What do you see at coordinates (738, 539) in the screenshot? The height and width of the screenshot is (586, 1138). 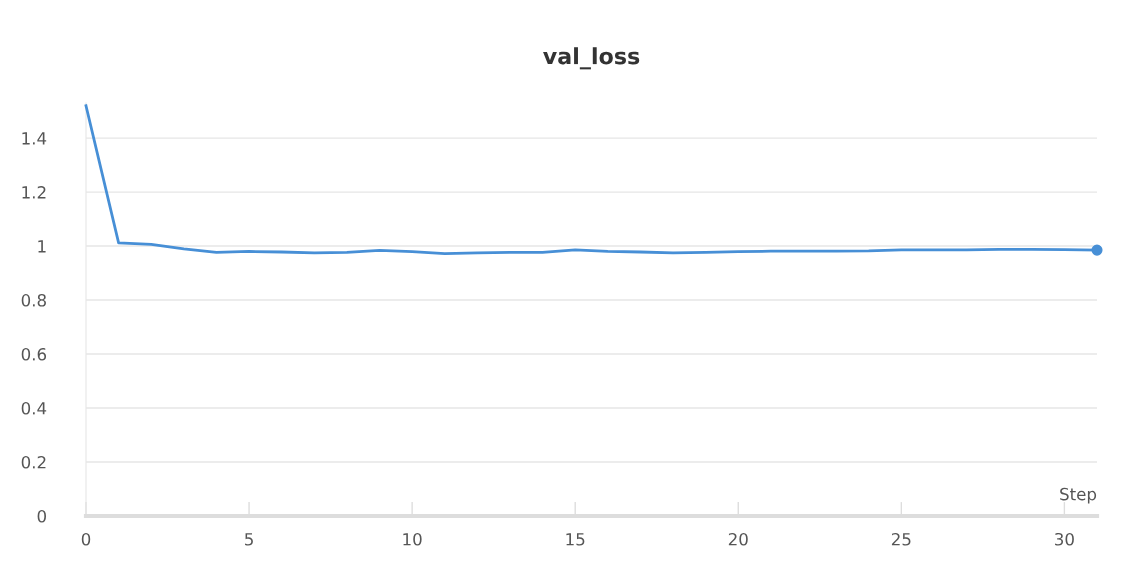 I see `x-tick-label: 20` at bounding box center [738, 539].